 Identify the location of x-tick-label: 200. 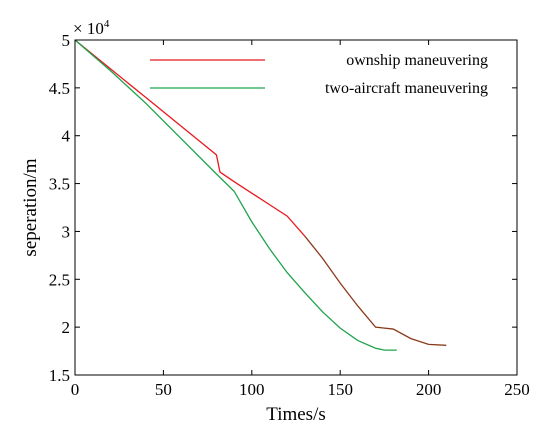
(429, 389).